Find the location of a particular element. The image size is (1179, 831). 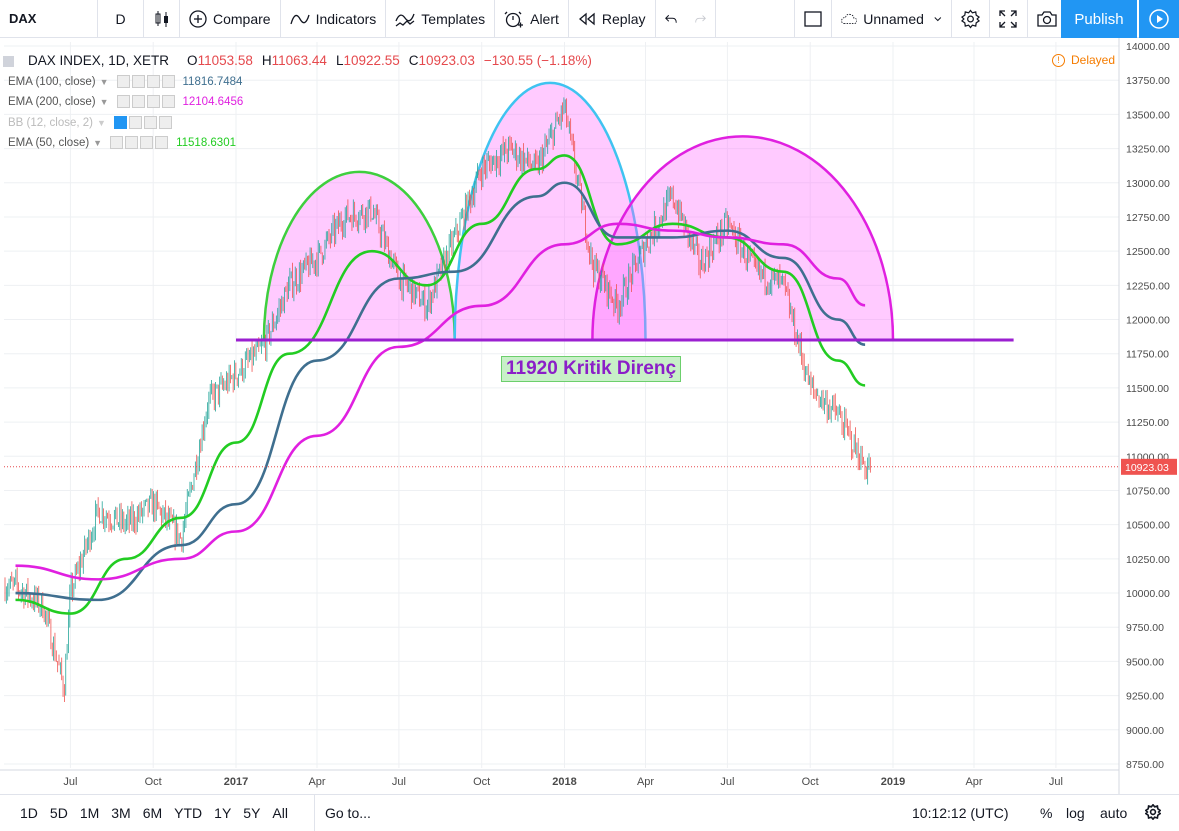

undo-button is located at coordinates (671, 19).